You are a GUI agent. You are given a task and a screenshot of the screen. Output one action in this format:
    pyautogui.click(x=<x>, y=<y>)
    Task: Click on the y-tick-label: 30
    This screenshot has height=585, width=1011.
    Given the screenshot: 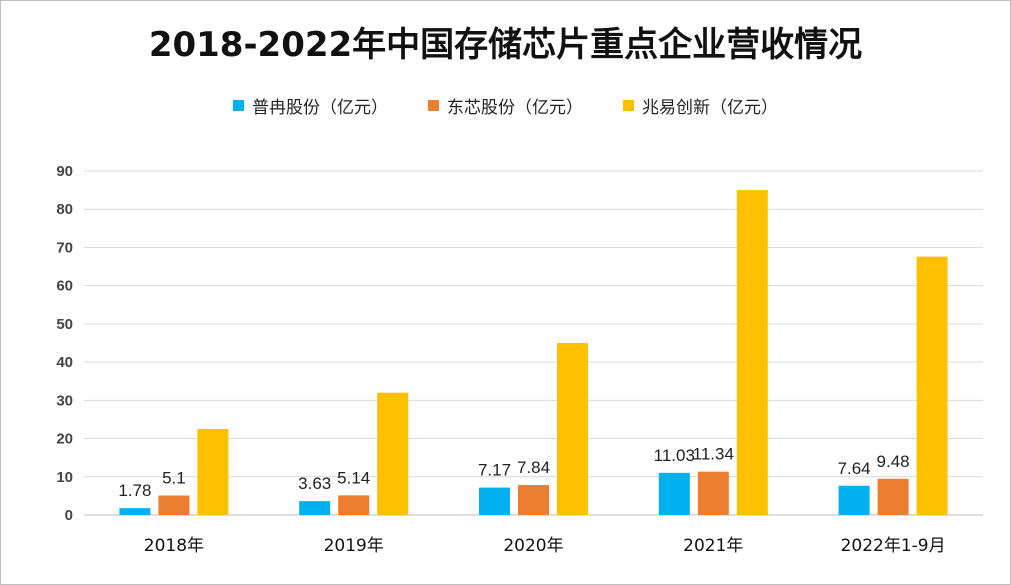 What is the action you would take?
    pyautogui.click(x=64, y=400)
    